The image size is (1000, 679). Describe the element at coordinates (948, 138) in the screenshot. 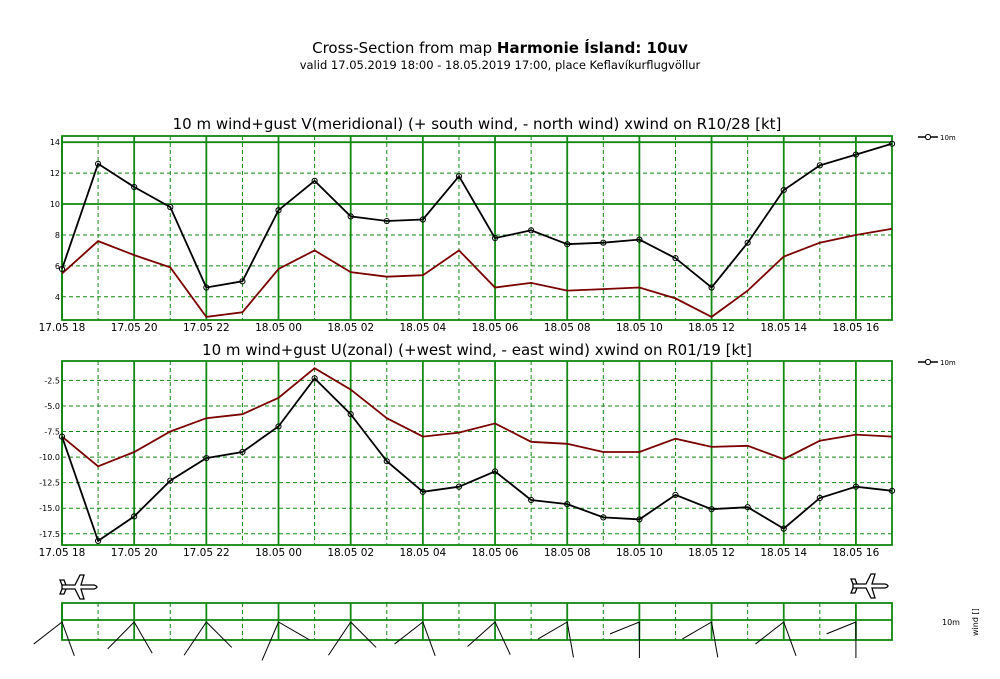

I see `meridional-legend-label: 10m` at that location.